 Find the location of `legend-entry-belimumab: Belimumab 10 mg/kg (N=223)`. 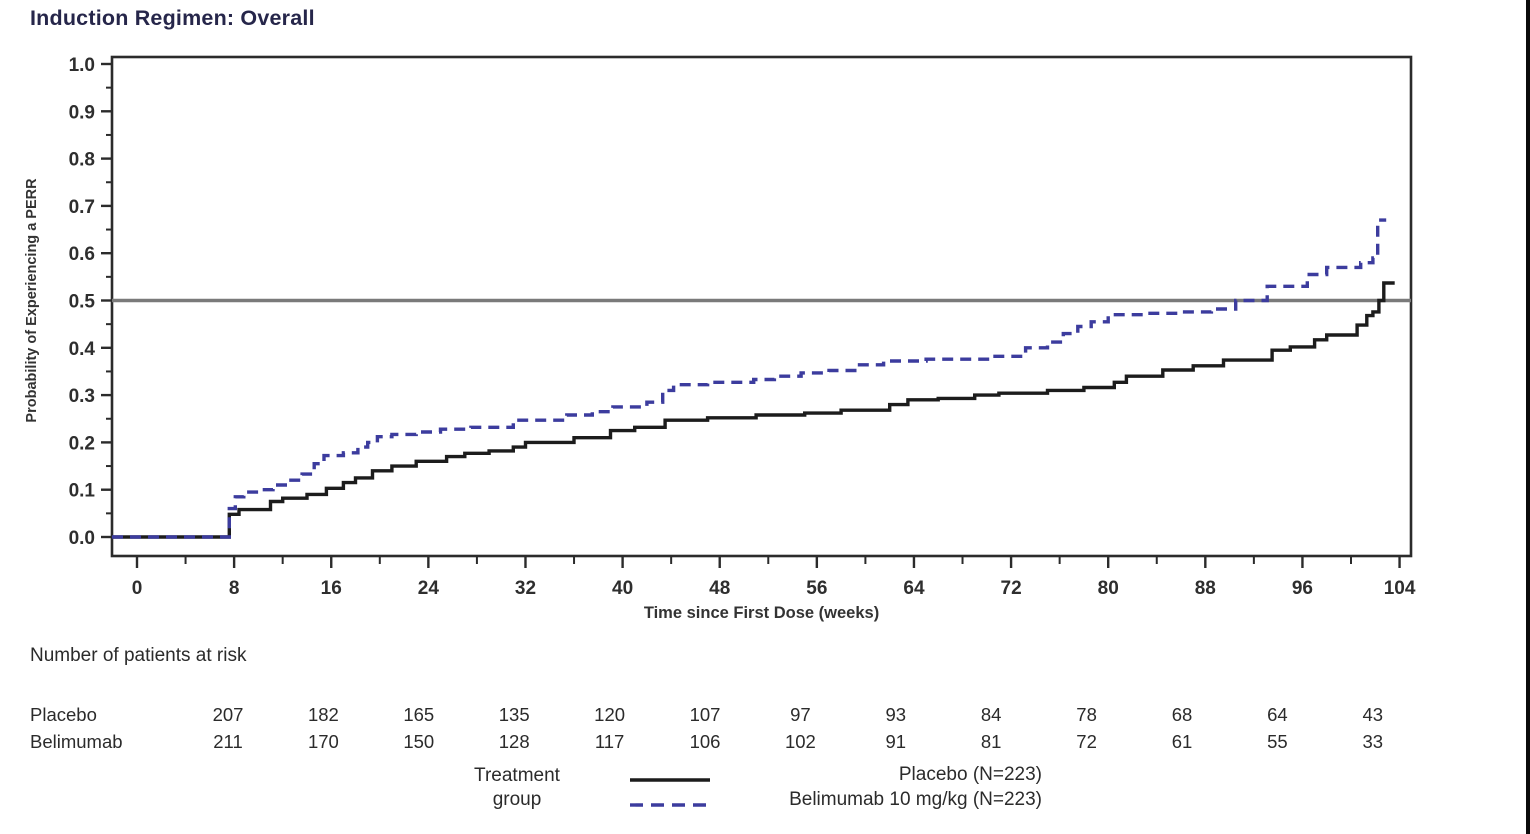

legend-entry-belimumab: Belimumab 10 mg/kg (N=223) is located at coordinates (915, 799).